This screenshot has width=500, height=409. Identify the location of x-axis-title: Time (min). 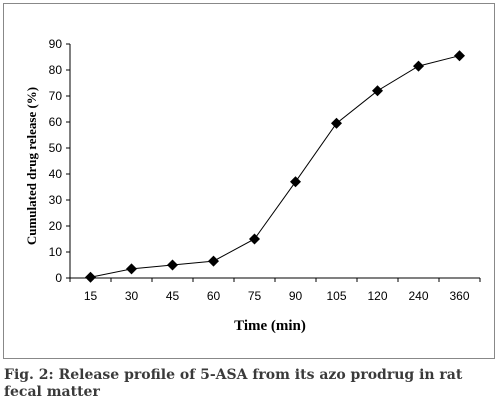
(270, 326).